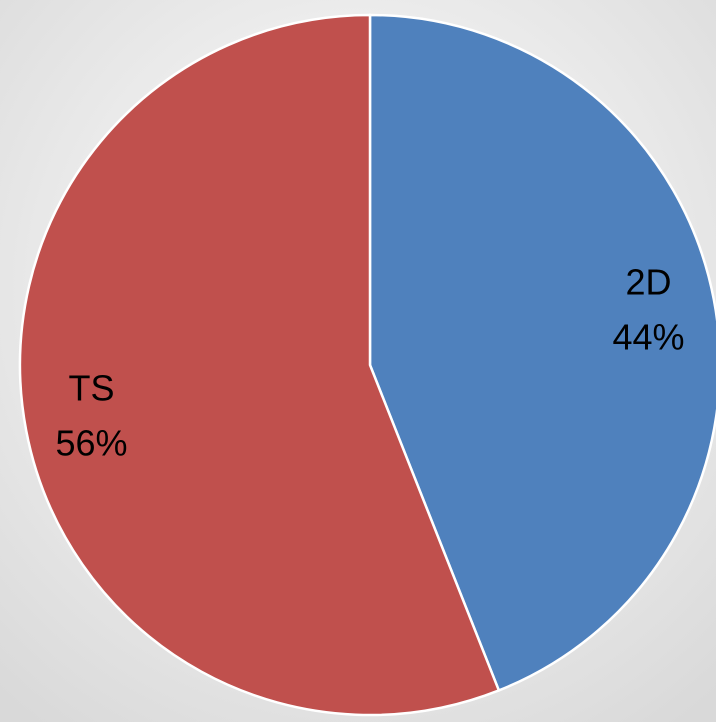 The height and width of the screenshot is (722, 716). What do you see at coordinates (91, 443) in the screenshot?
I see `slice-value-label: 56%` at bounding box center [91, 443].